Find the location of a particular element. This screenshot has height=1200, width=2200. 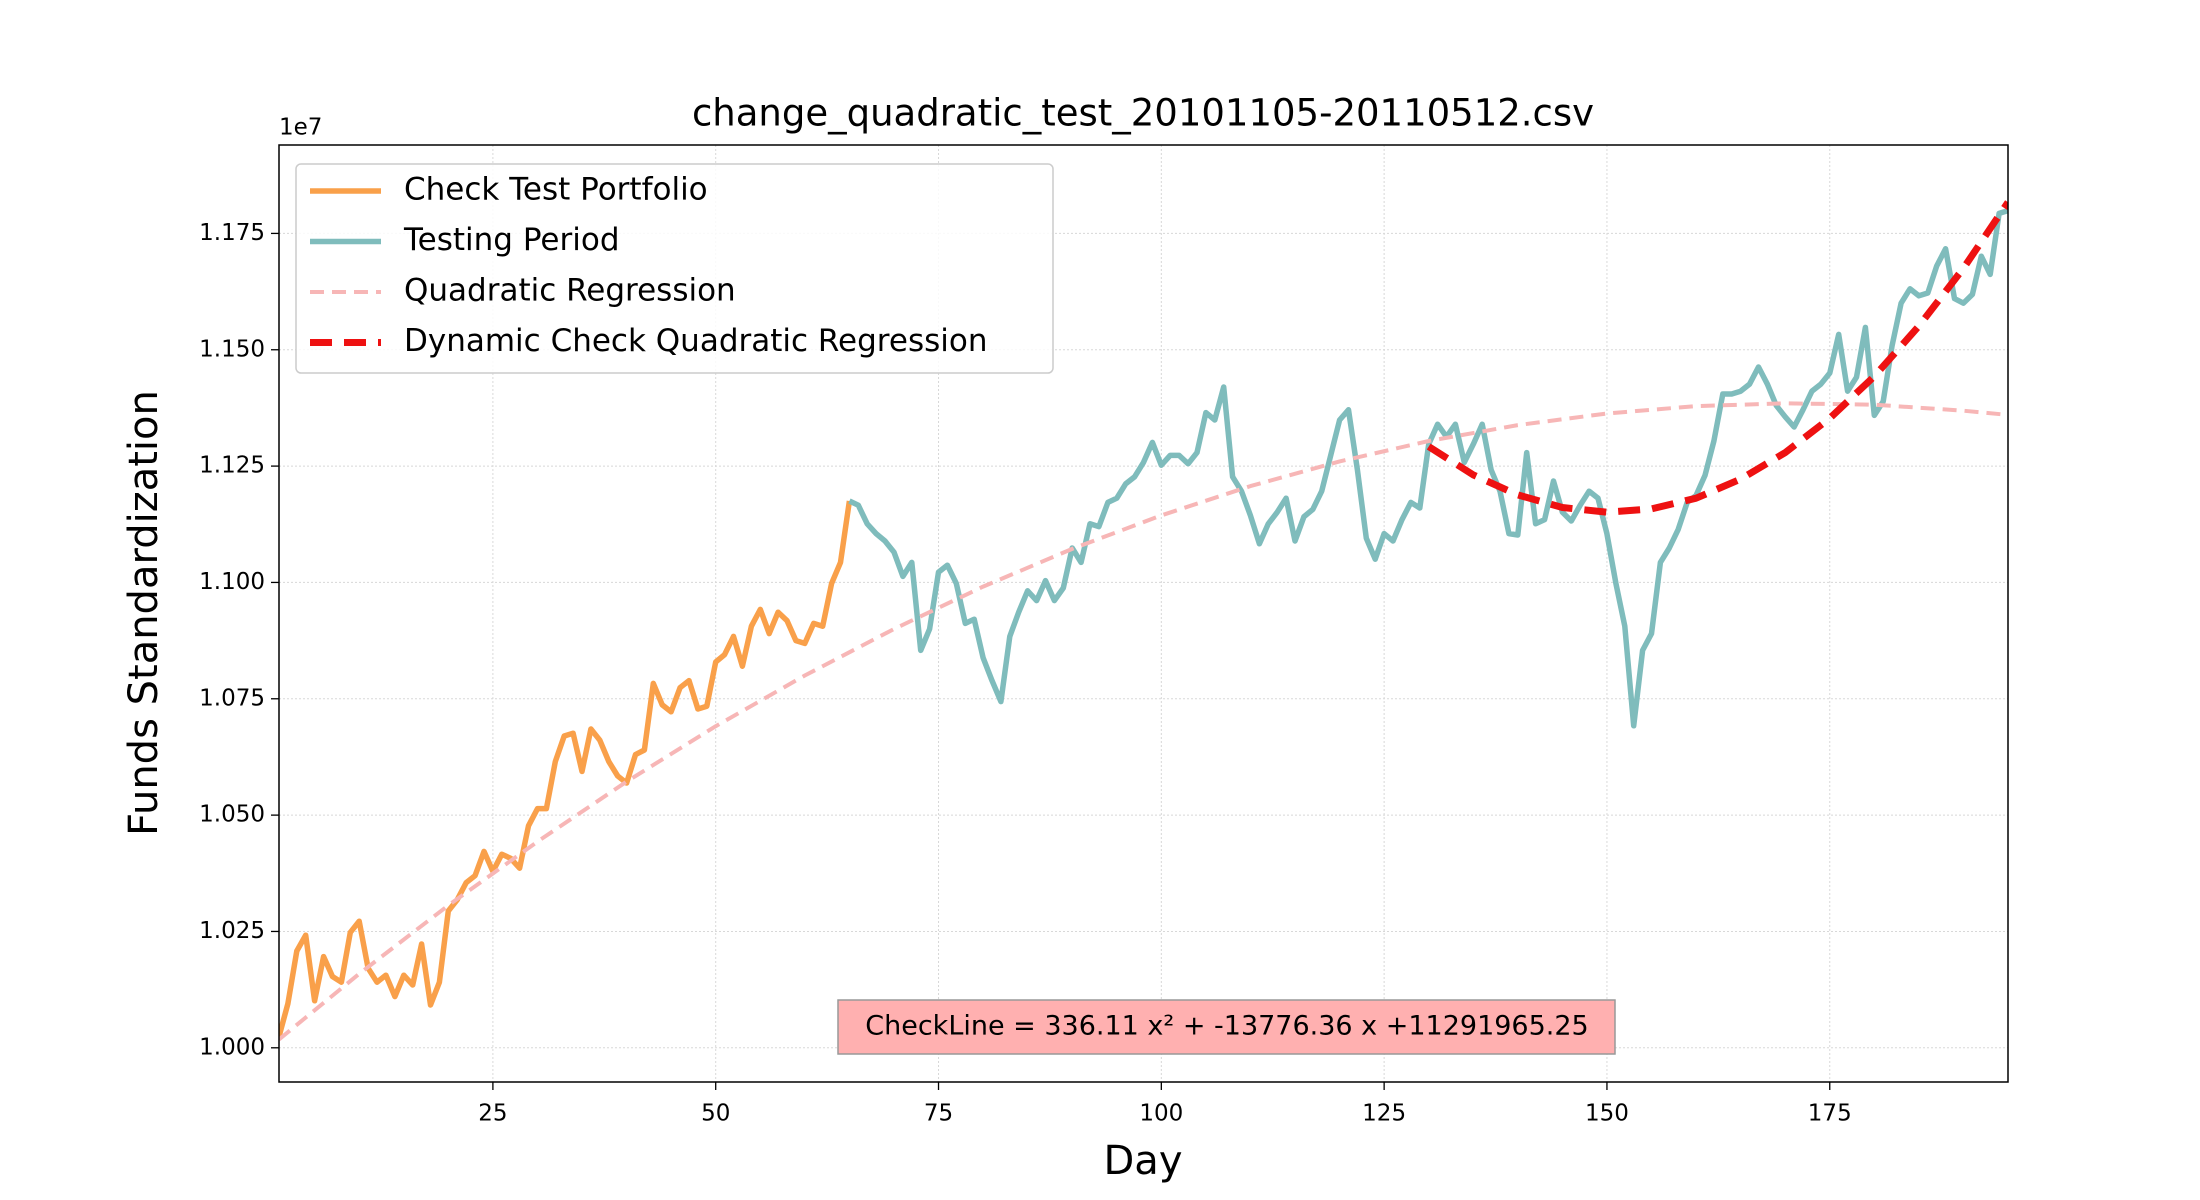

y-offset-label: 1e7 is located at coordinates (300, 128).